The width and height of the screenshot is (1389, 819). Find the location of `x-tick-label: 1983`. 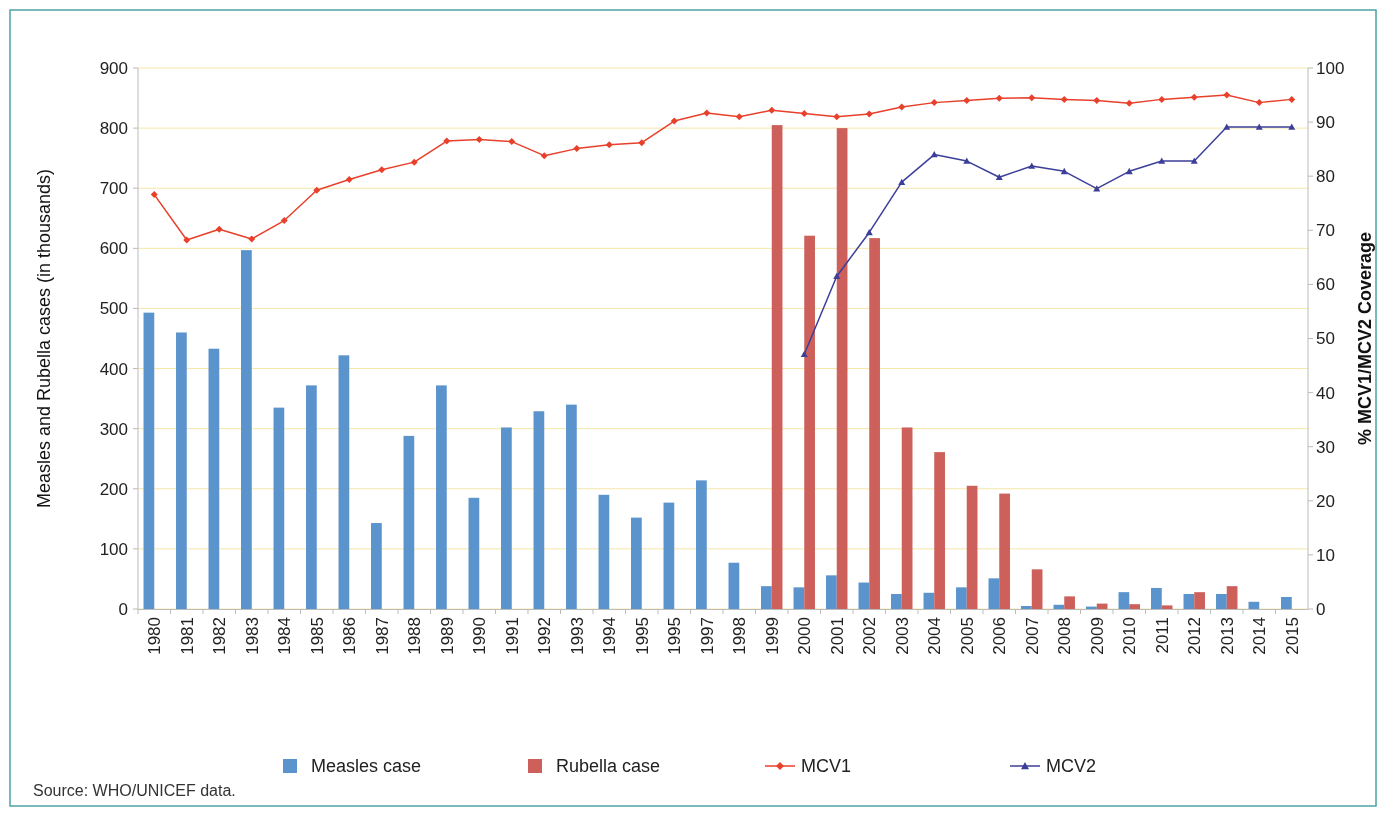

x-tick-label: 1983 is located at coordinates (252, 636).